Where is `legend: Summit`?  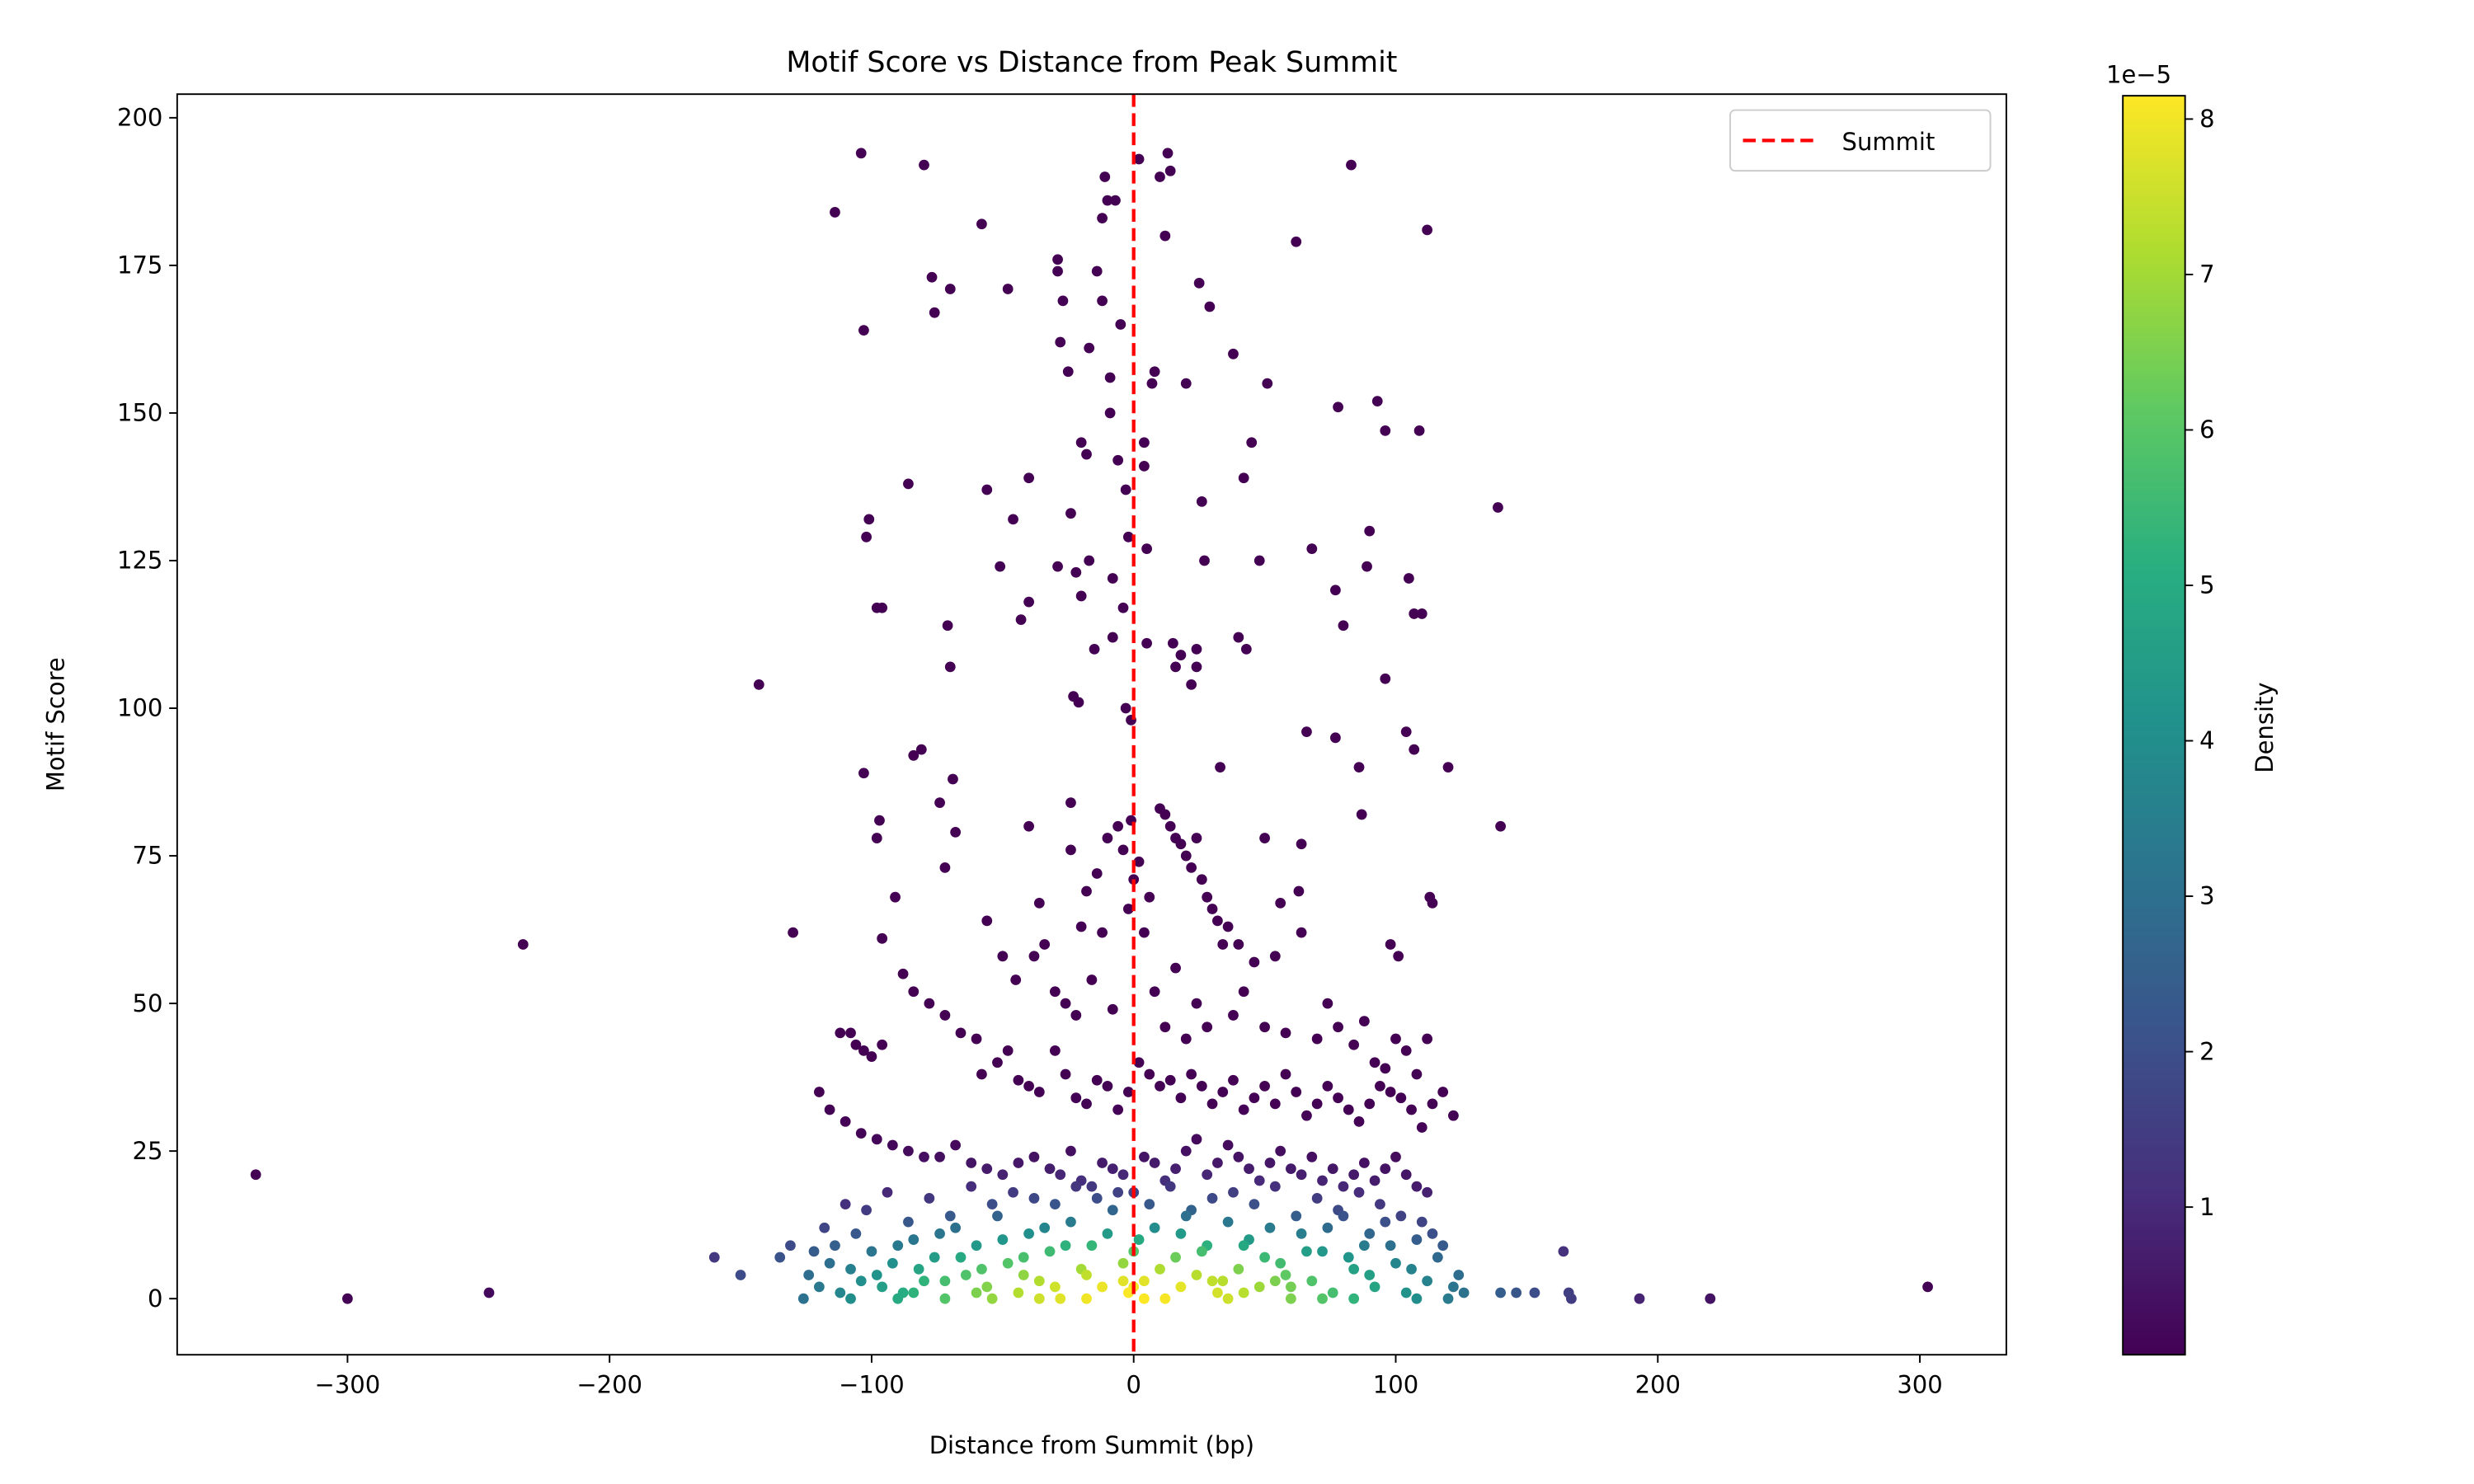
legend: Summit is located at coordinates (1860, 140).